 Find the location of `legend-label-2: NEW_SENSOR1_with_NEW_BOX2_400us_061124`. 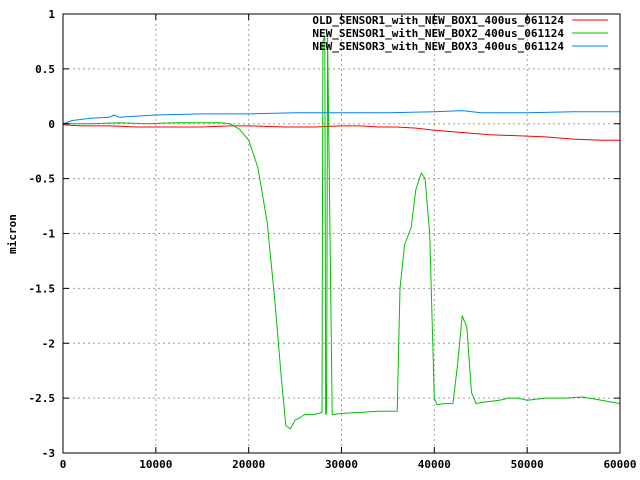

legend-label-2: NEW_SENSOR1_with_NEW_BOX2_400us_061124 is located at coordinates (438, 33).